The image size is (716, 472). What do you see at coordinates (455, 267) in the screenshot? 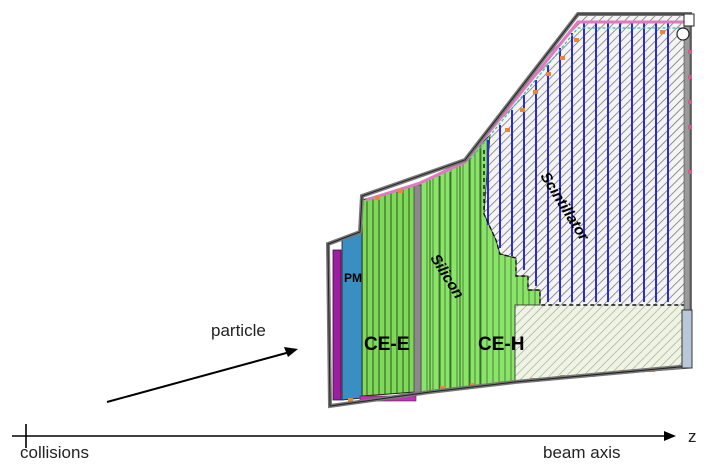
I see `silicon-layer-lines` at bounding box center [455, 267].